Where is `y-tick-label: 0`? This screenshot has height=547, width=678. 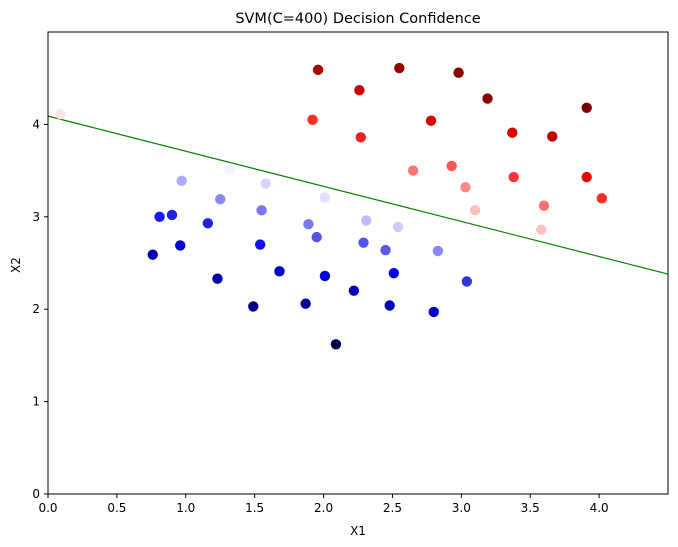 y-tick-label: 0 is located at coordinates (36, 494).